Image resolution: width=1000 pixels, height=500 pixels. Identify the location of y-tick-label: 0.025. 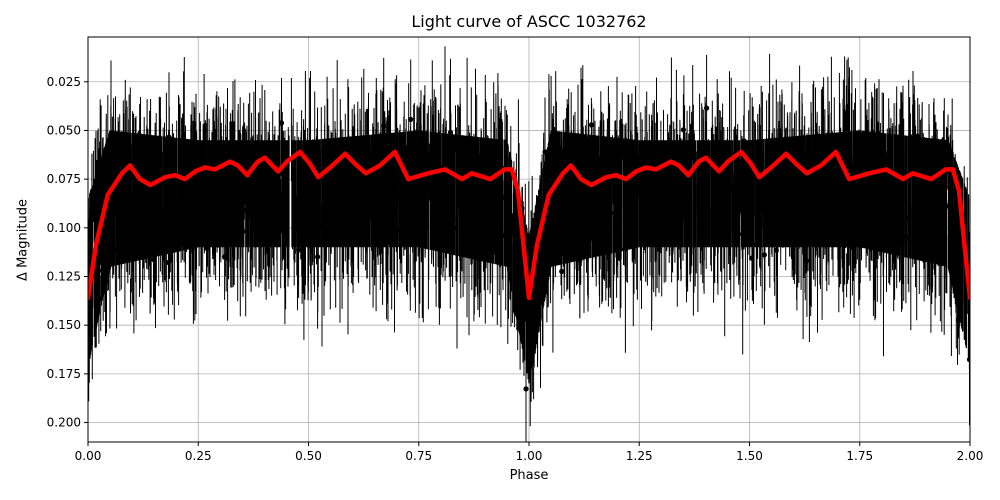
(64, 82).